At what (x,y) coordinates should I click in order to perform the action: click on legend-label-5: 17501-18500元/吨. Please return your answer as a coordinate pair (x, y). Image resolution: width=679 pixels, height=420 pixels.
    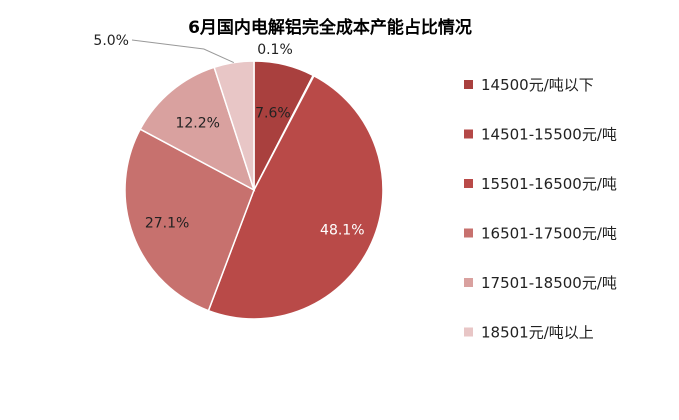
    Looking at the image, I should click on (549, 283).